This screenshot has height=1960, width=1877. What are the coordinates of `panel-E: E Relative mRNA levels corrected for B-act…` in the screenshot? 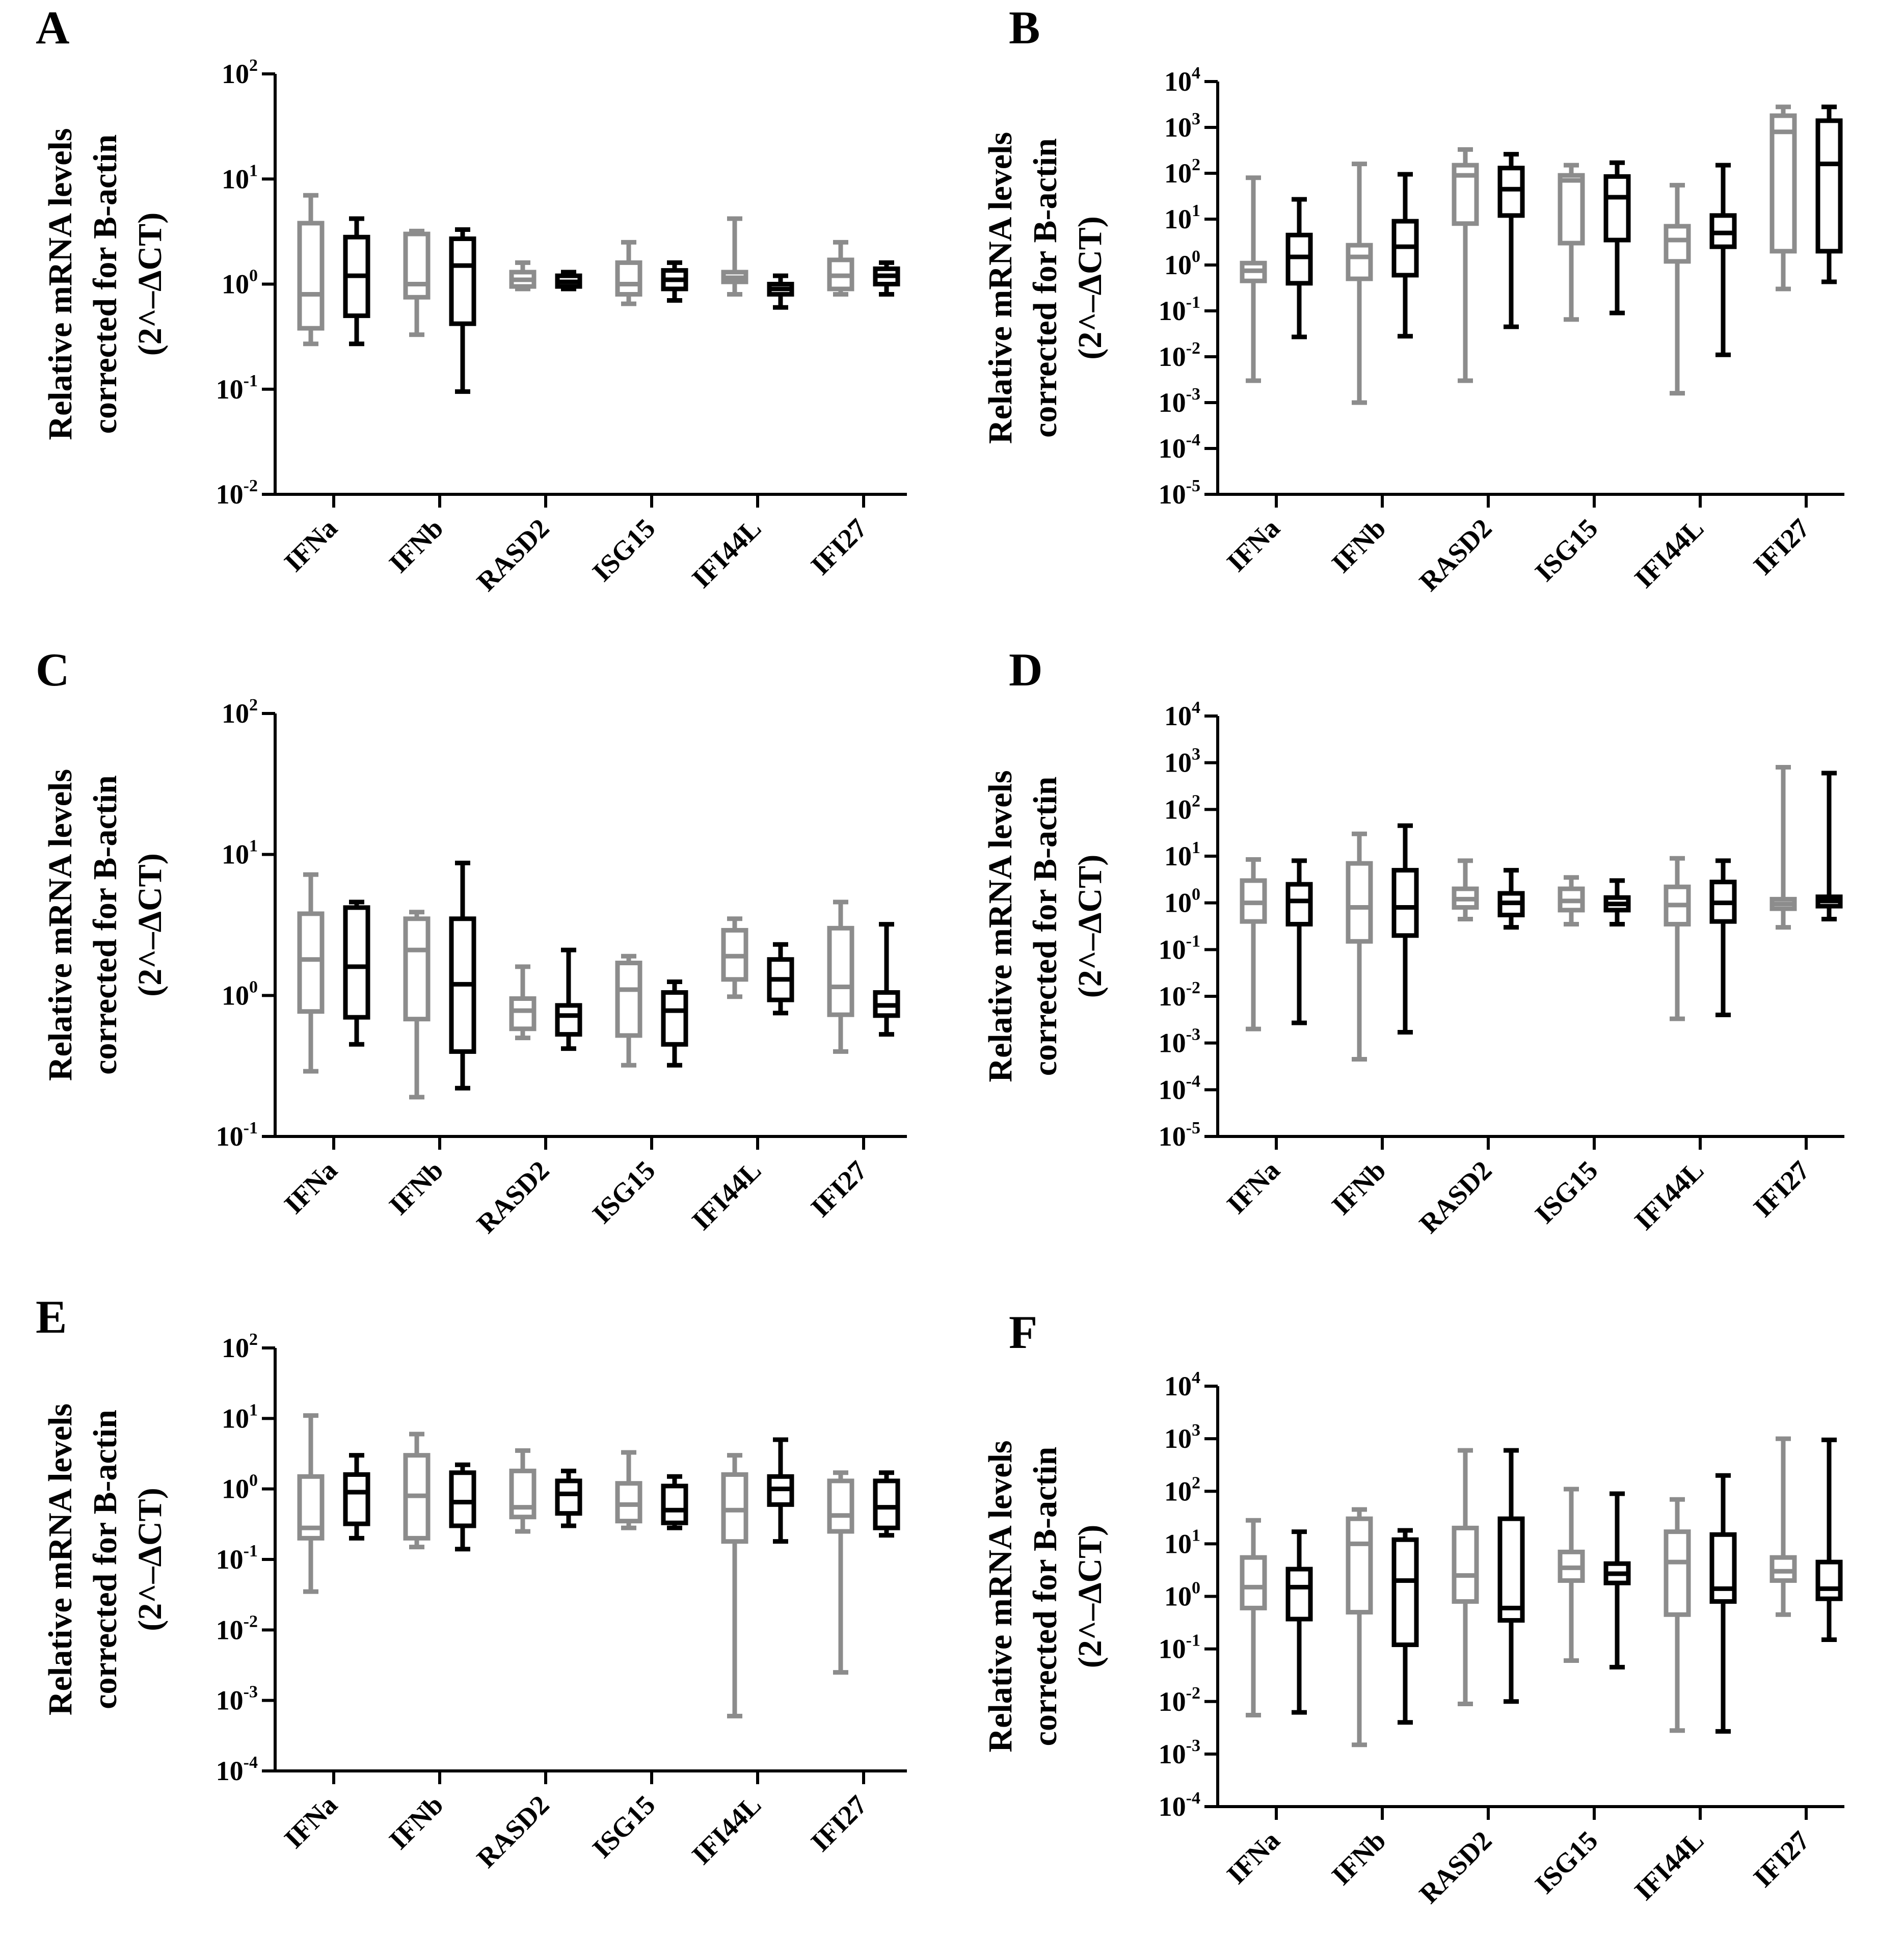 It's located at (471, 1582).